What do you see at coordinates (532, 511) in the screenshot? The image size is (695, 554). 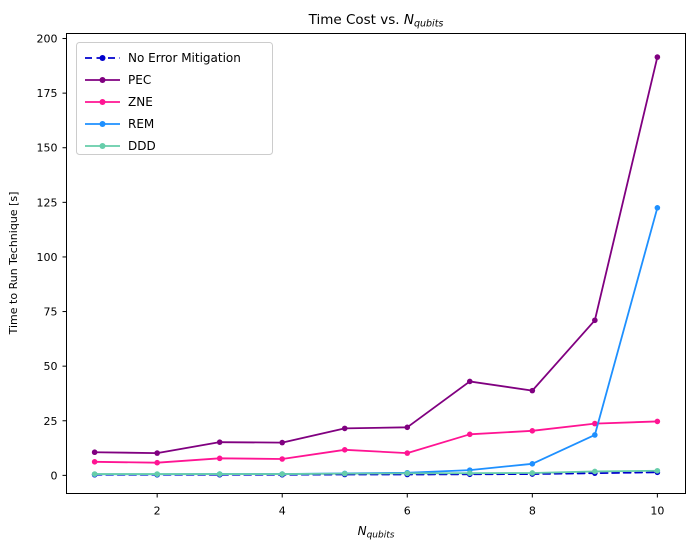 I see `x-tick-label: 8` at bounding box center [532, 511].